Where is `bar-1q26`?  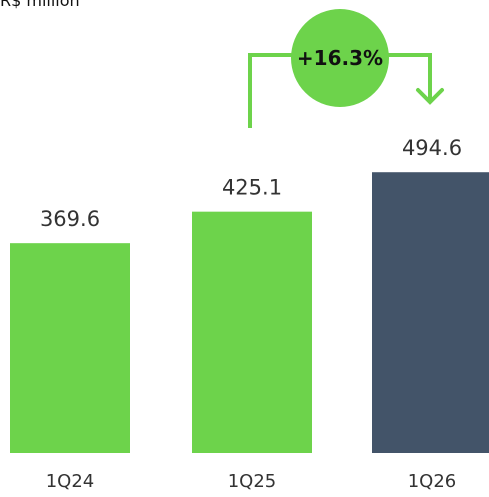 bar-1q26 is located at coordinates (430, 312).